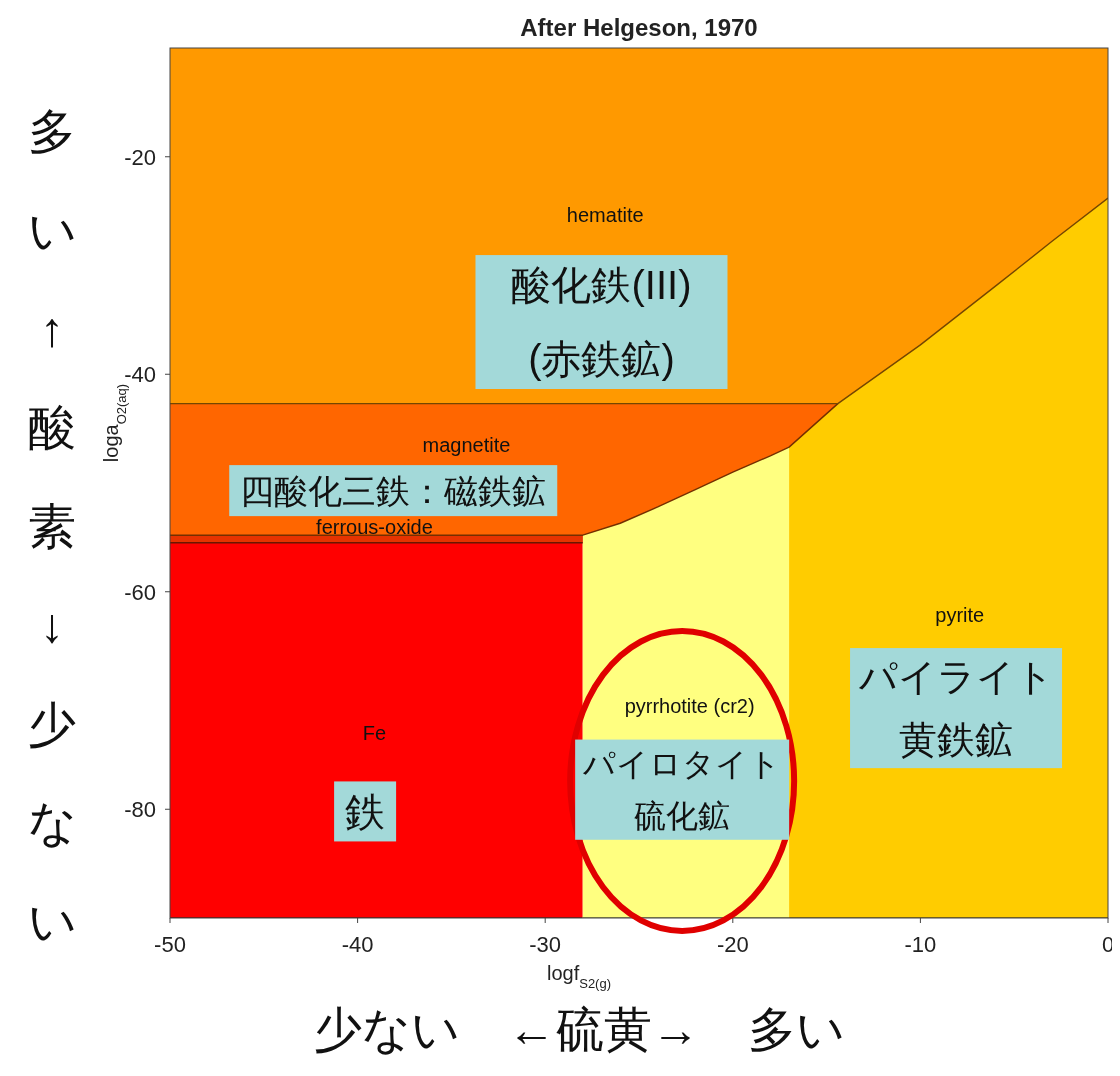 Image resolution: width=1120 pixels, height=1076 pixels. What do you see at coordinates (52, 526) in the screenshot?
I see `text: 多い↑酸素↓少ない` at bounding box center [52, 526].